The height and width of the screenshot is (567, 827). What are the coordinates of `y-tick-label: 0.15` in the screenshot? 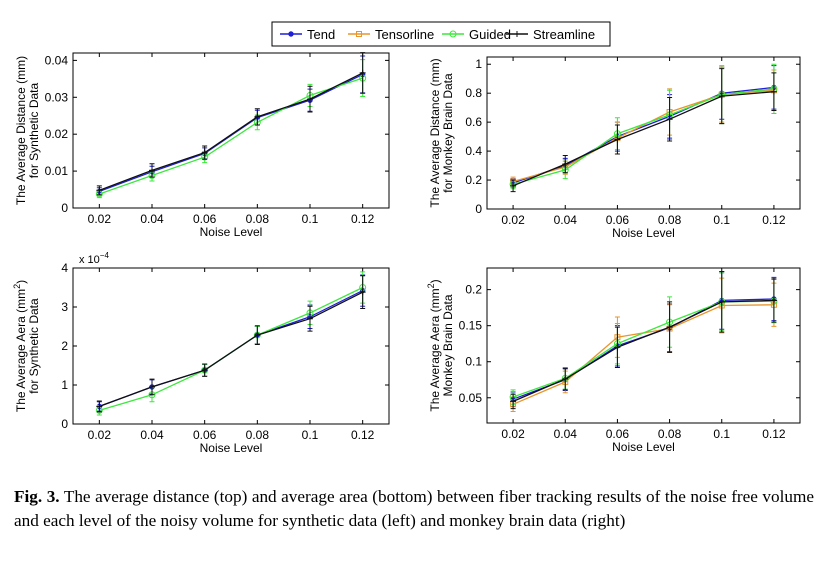 It's located at (471, 326).